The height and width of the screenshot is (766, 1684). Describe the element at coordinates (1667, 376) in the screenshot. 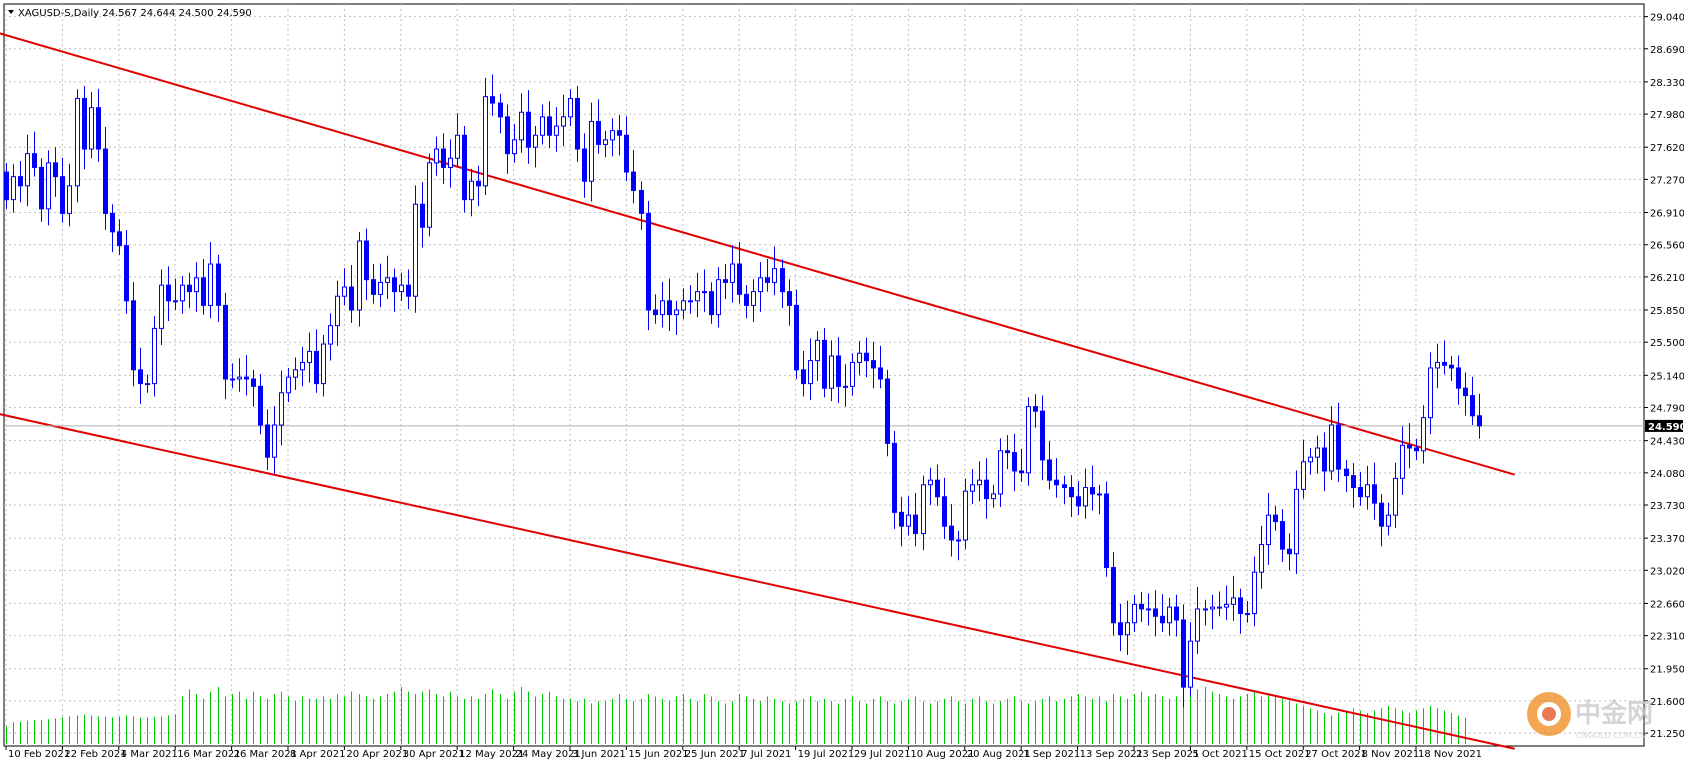

I see `y-tick-label: 25.140` at that location.